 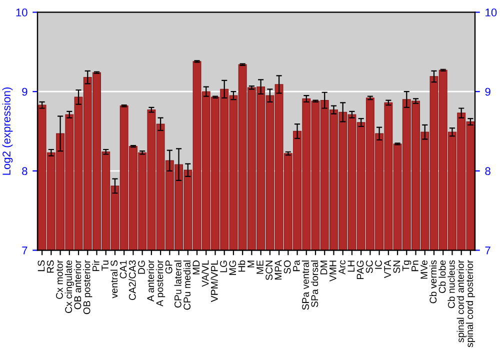 What do you see at coordinates (433, 282) in the screenshot?
I see `x-tick-label: Cb vermis` at bounding box center [433, 282].